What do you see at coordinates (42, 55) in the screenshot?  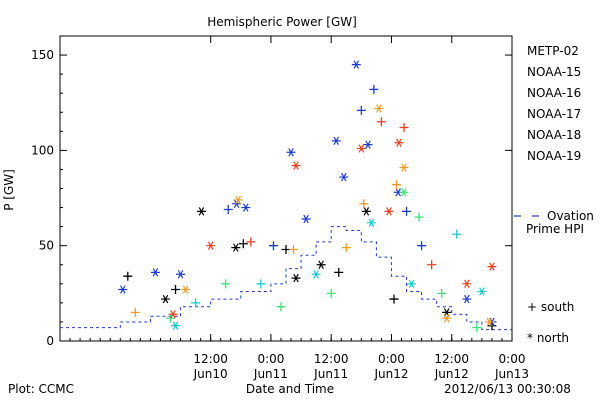 I see `y-tick-label: 150` at bounding box center [42, 55].